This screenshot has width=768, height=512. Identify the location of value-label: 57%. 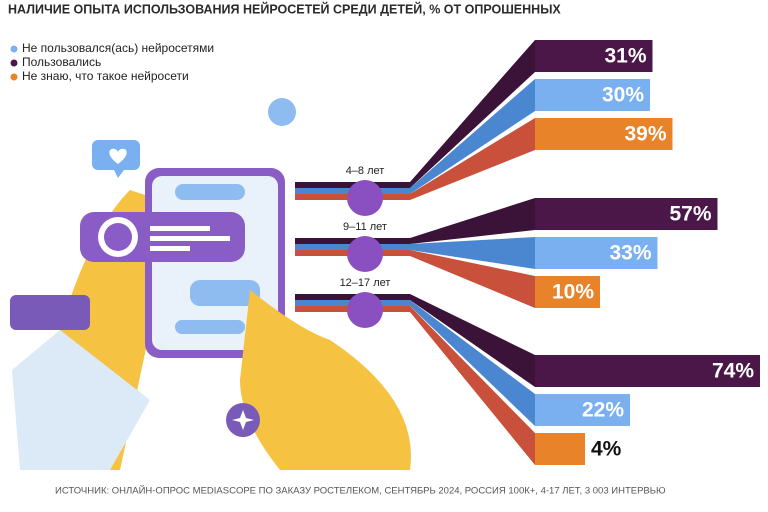
(690, 214).